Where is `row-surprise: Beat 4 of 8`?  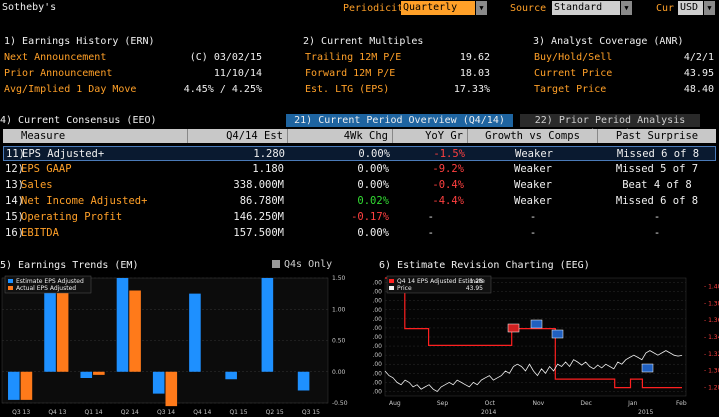 row-surprise: Beat 4 of 8 is located at coordinates (657, 185).